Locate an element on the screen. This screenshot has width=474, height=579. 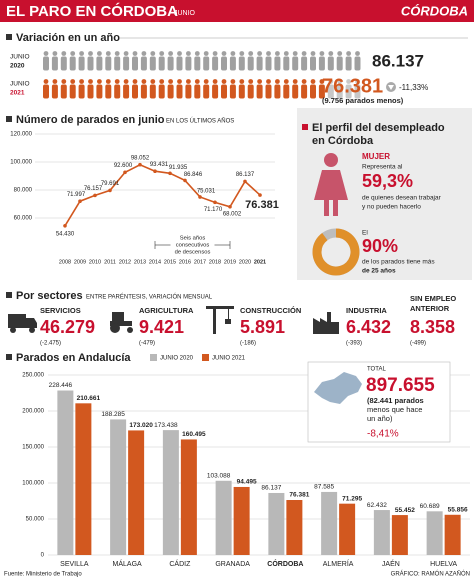
profile-title: El perfil del desempleado is located at coordinates (378, 128).